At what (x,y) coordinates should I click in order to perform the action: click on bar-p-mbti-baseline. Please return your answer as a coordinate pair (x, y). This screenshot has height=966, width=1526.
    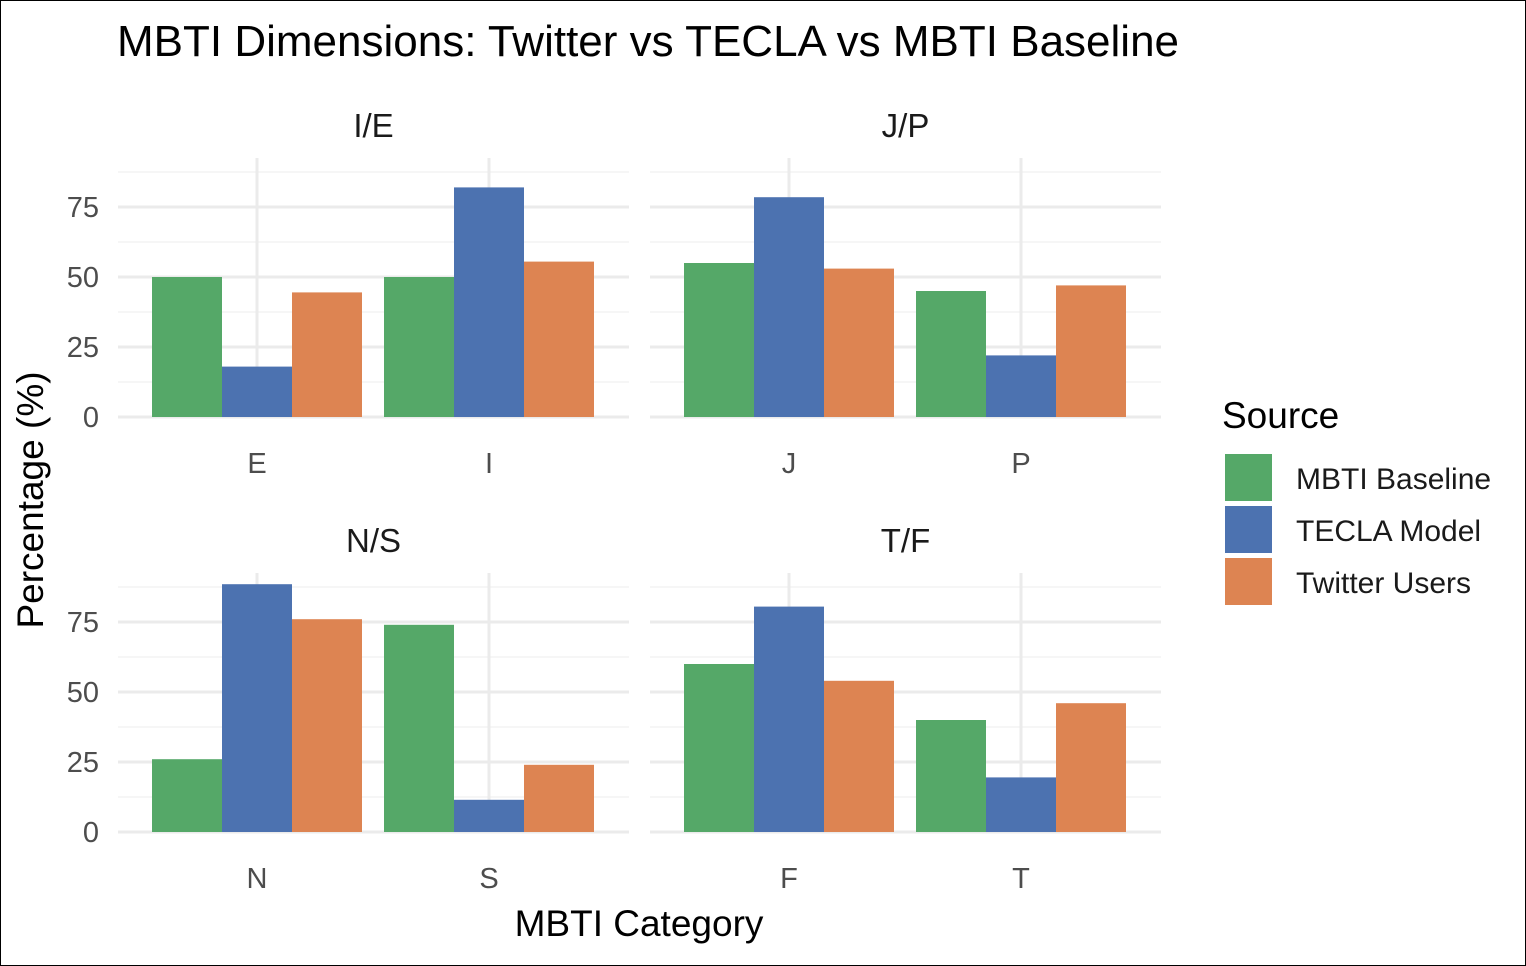
    Looking at the image, I should click on (951, 354).